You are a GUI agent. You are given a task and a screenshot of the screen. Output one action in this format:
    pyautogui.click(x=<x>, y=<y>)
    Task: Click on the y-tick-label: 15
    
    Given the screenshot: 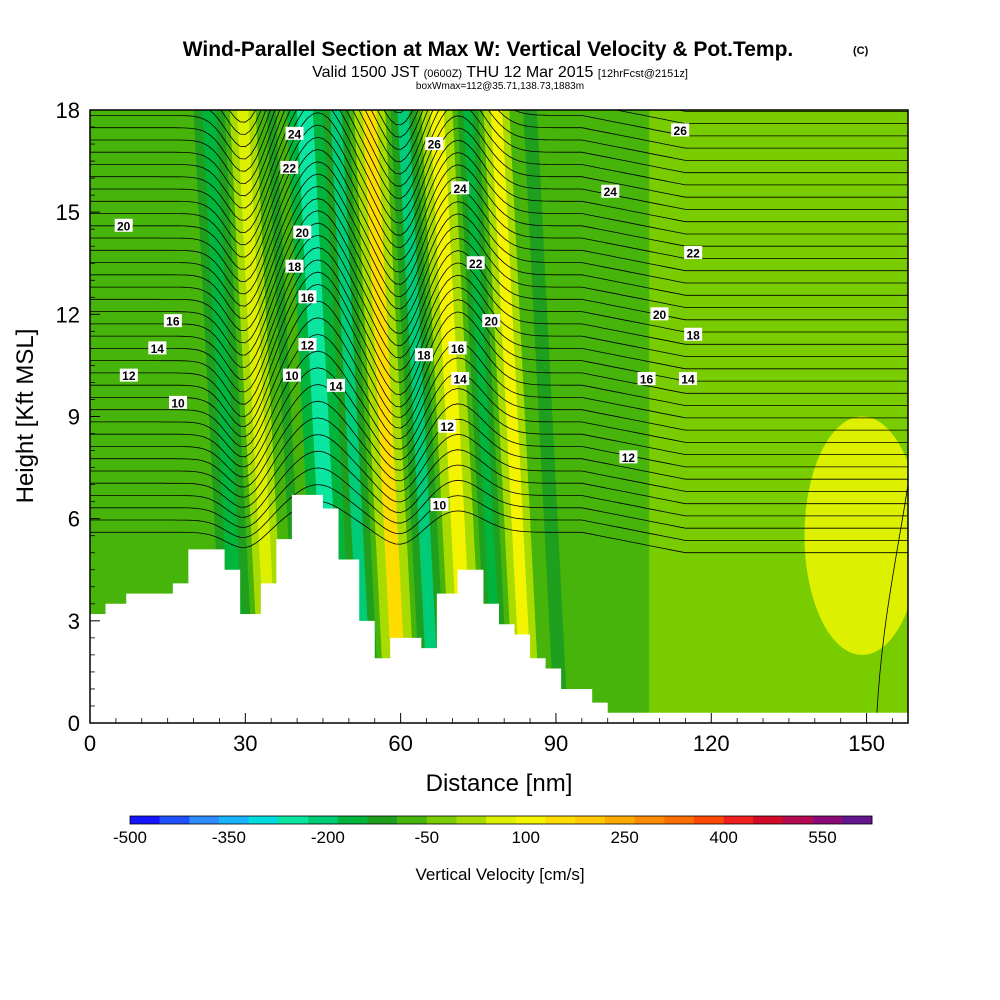 What is the action you would take?
    pyautogui.click(x=68, y=212)
    